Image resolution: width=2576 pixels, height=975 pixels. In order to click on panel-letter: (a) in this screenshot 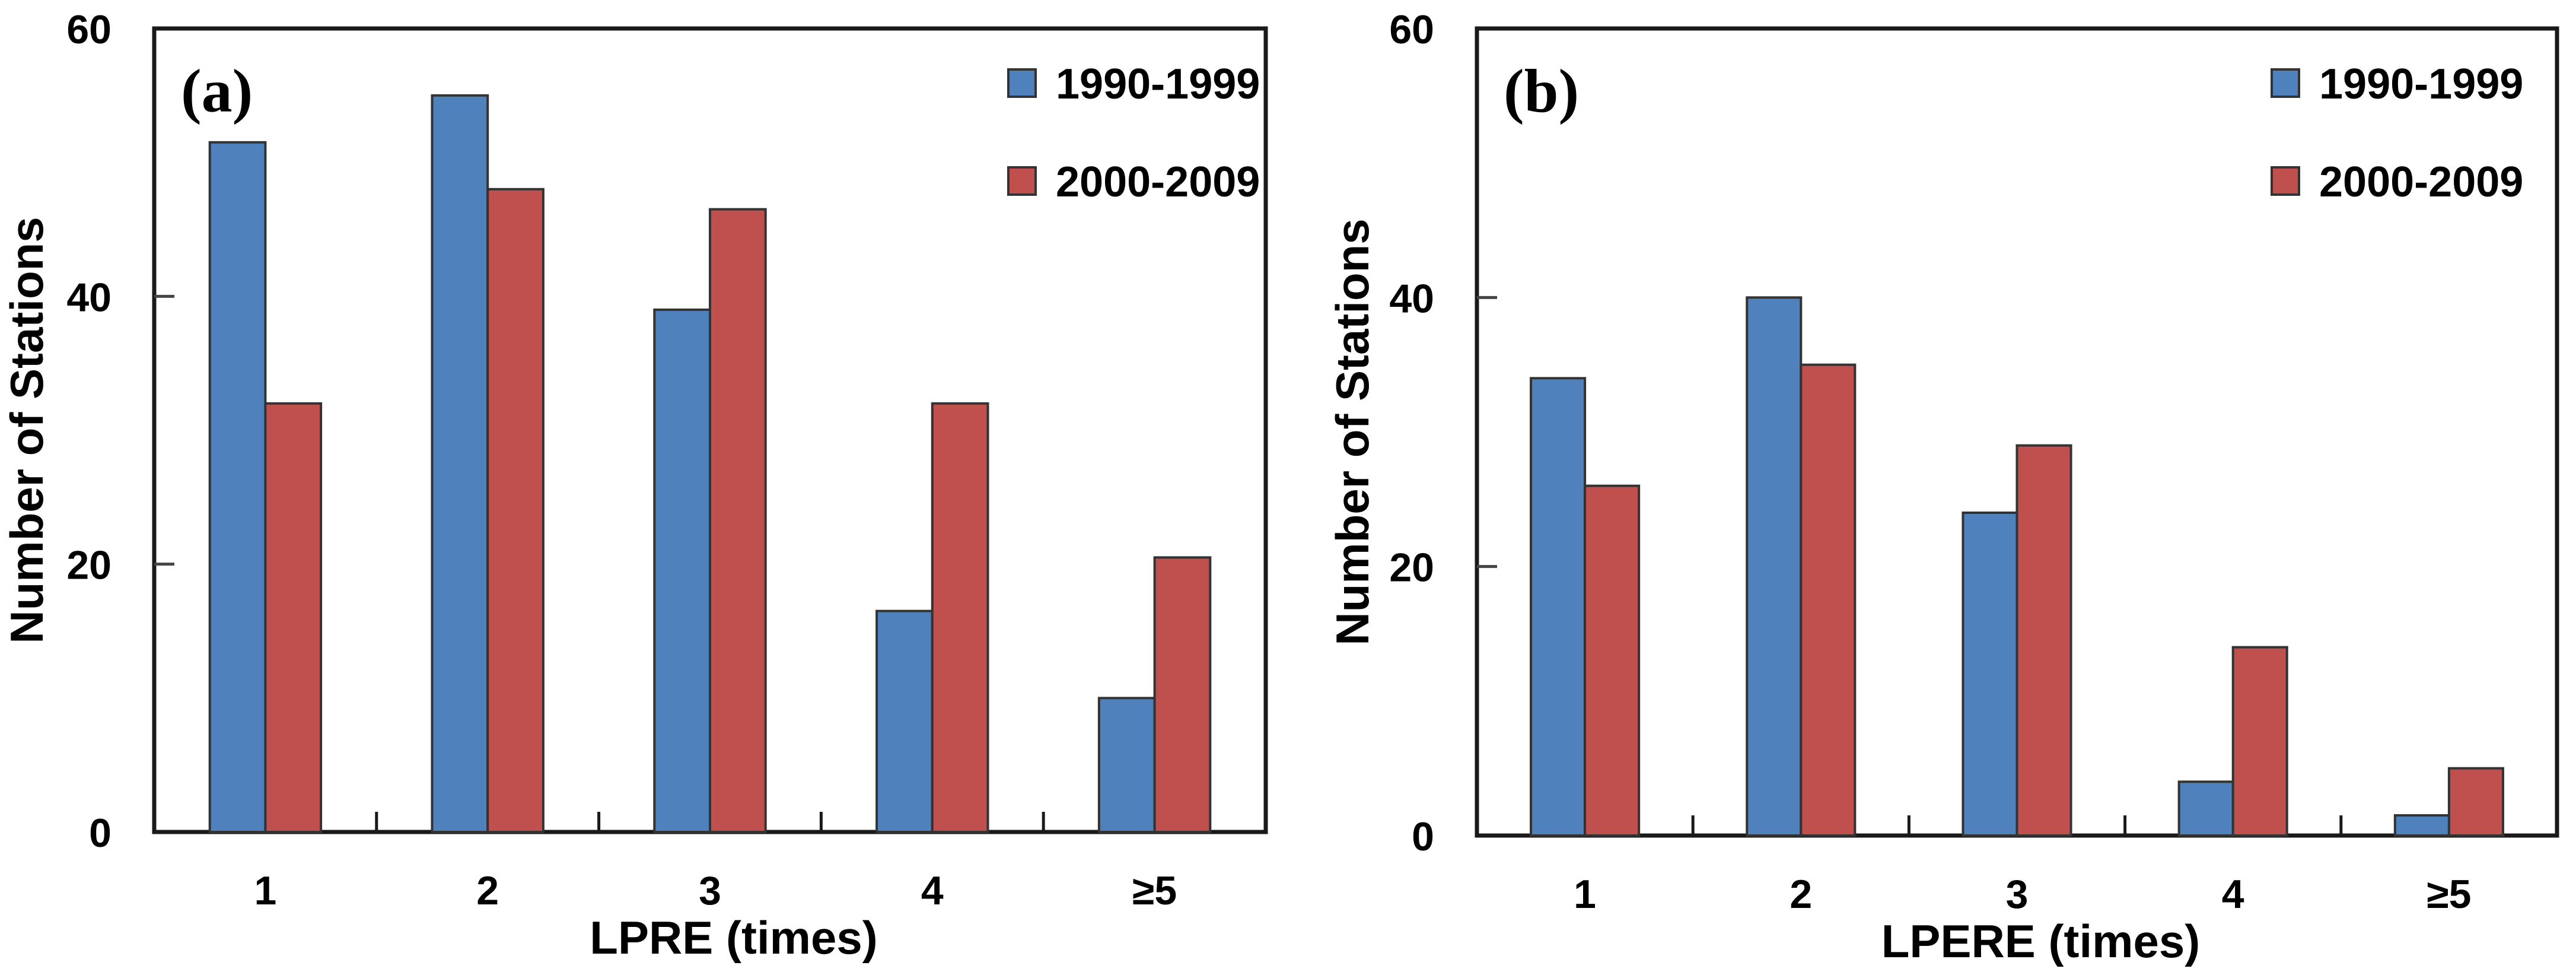, I will do `click(217, 91)`.